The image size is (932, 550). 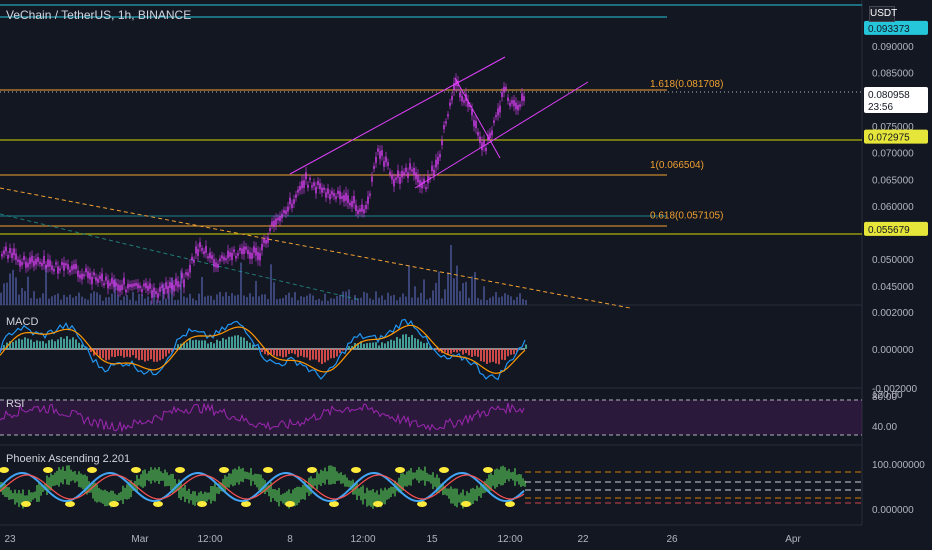 I want to click on symbol-title: VeChain / TetherUS, 1h, BINANCE, so click(x=99, y=15).